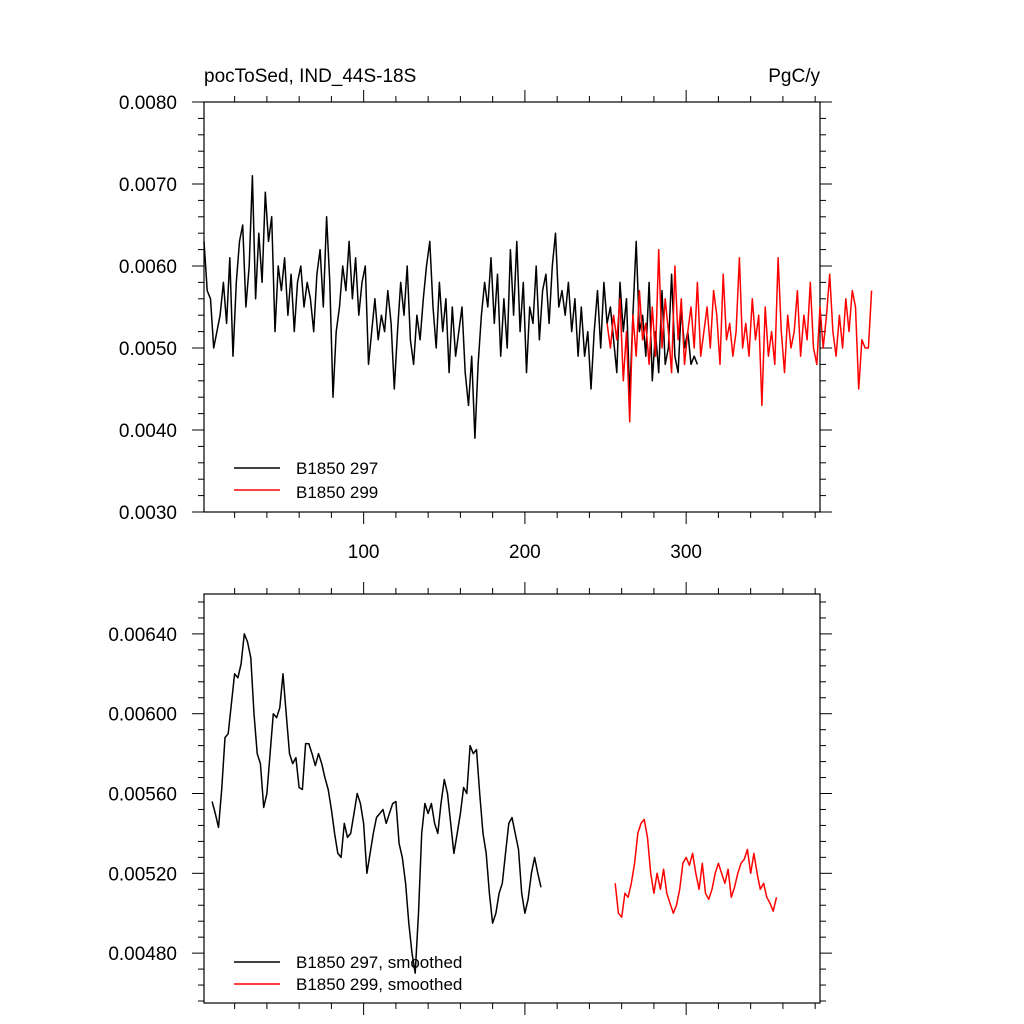 This screenshot has width=1024, height=1024. I want to click on top-panel-units: PgC/y, so click(794, 76).